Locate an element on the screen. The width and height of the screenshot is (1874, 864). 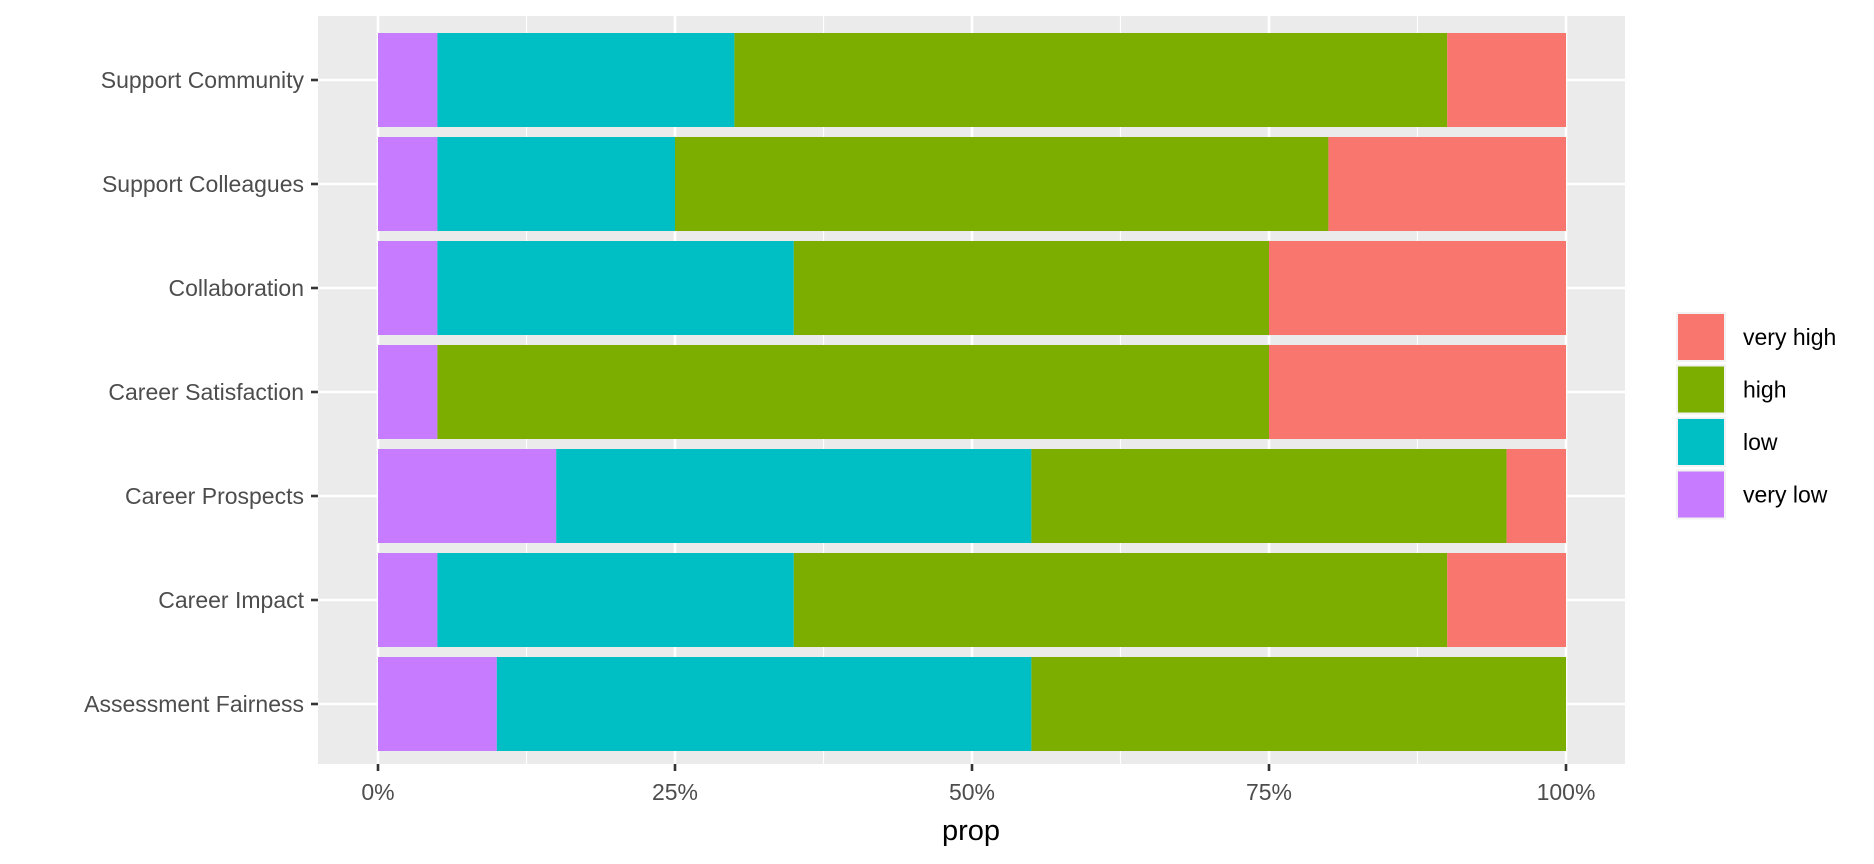
legend-key-very-low is located at coordinates (1701, 494).